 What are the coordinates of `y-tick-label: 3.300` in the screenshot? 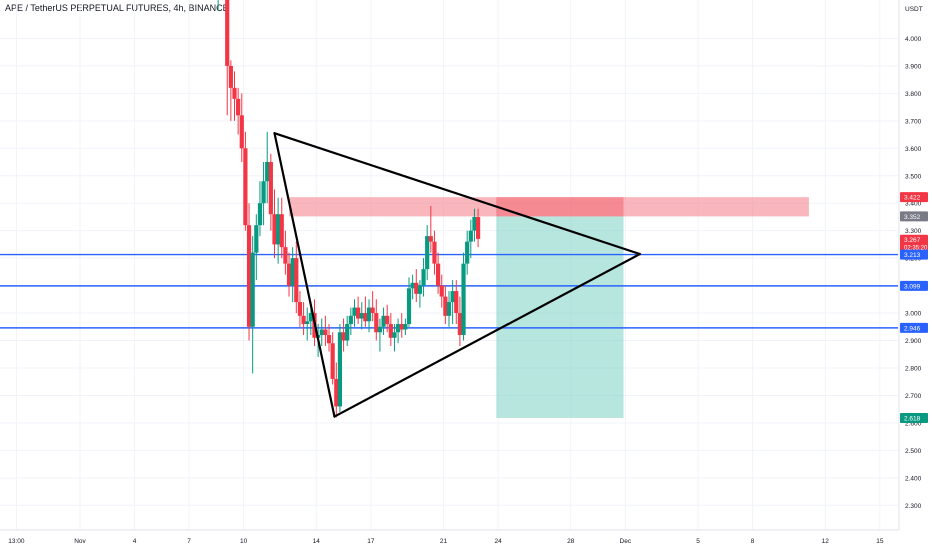 It's located at (913, 231).